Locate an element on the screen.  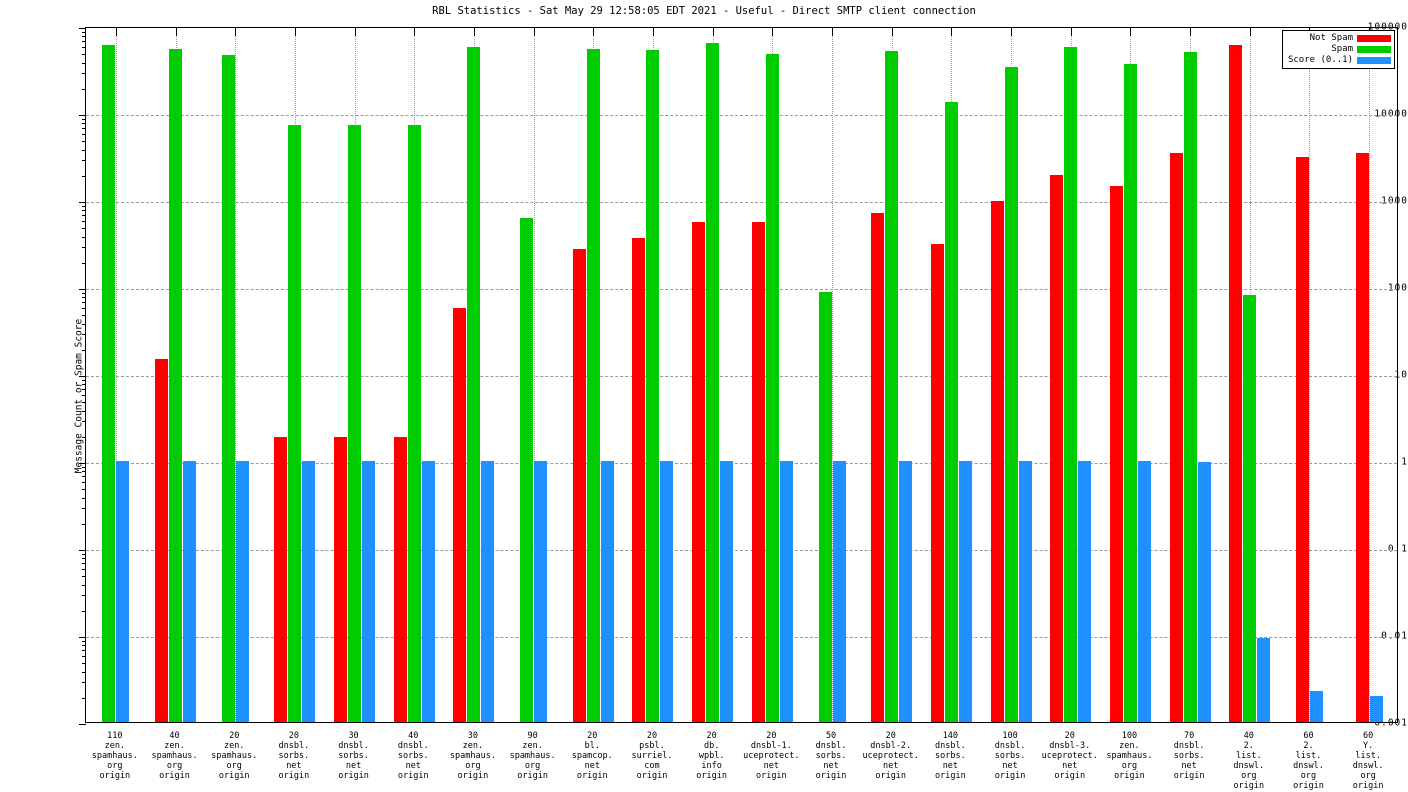
x-axis-category-label: 20 zen. spamhaus. org origin is located at coordinates (234, 756).